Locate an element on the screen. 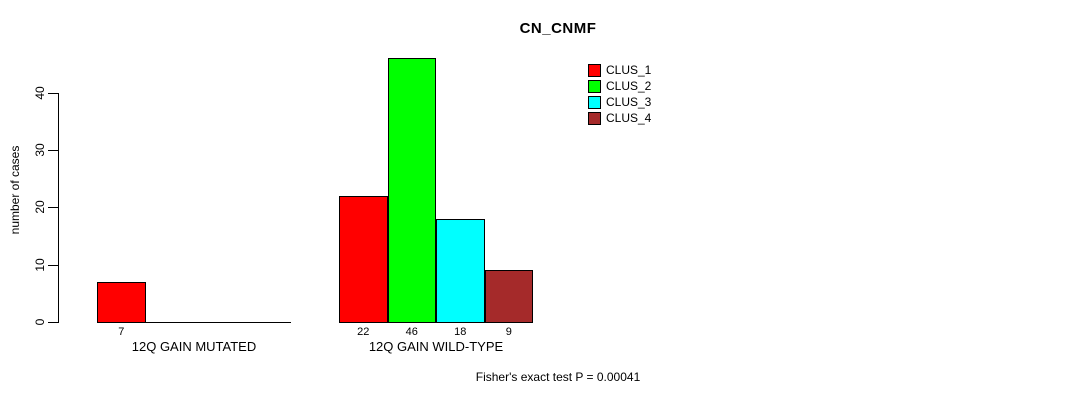 This screenshot has height=400, width=1090. legend: CLUS_1 CLUS_2 CLUS_3 CLUS_4 is located at coordinates (619, 94).